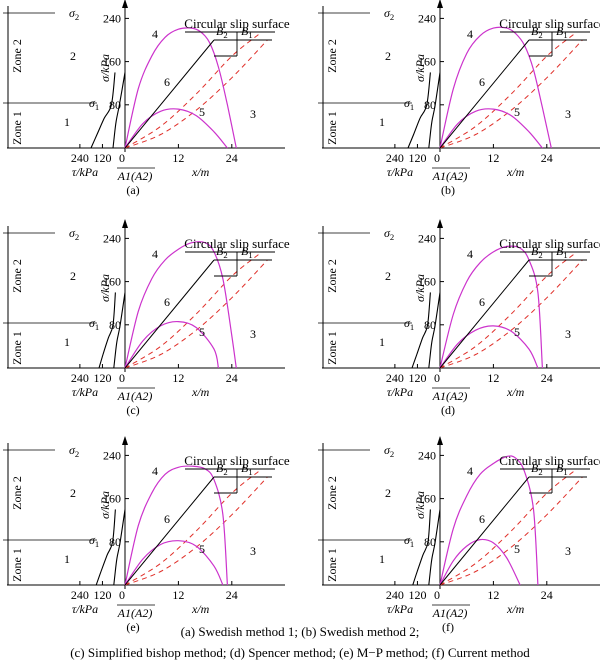  What do you see at coordinates (17, 128) in the screenshot?
I see `zone-1-label: Zone 1` at bounding box center [17, 128].